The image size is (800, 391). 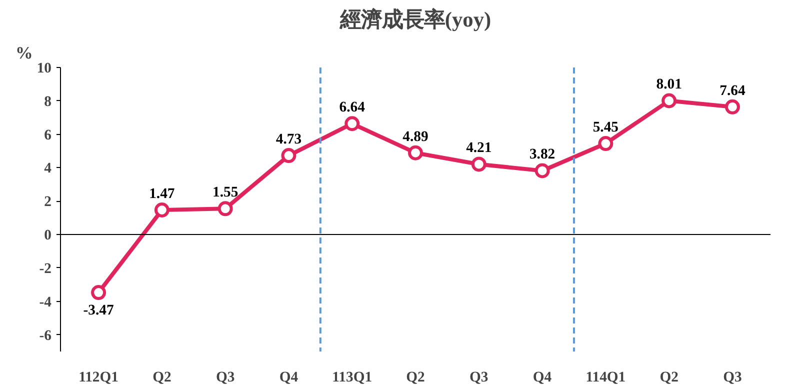 I want to click on data-label: 6.64, so click(x=352, y=108).